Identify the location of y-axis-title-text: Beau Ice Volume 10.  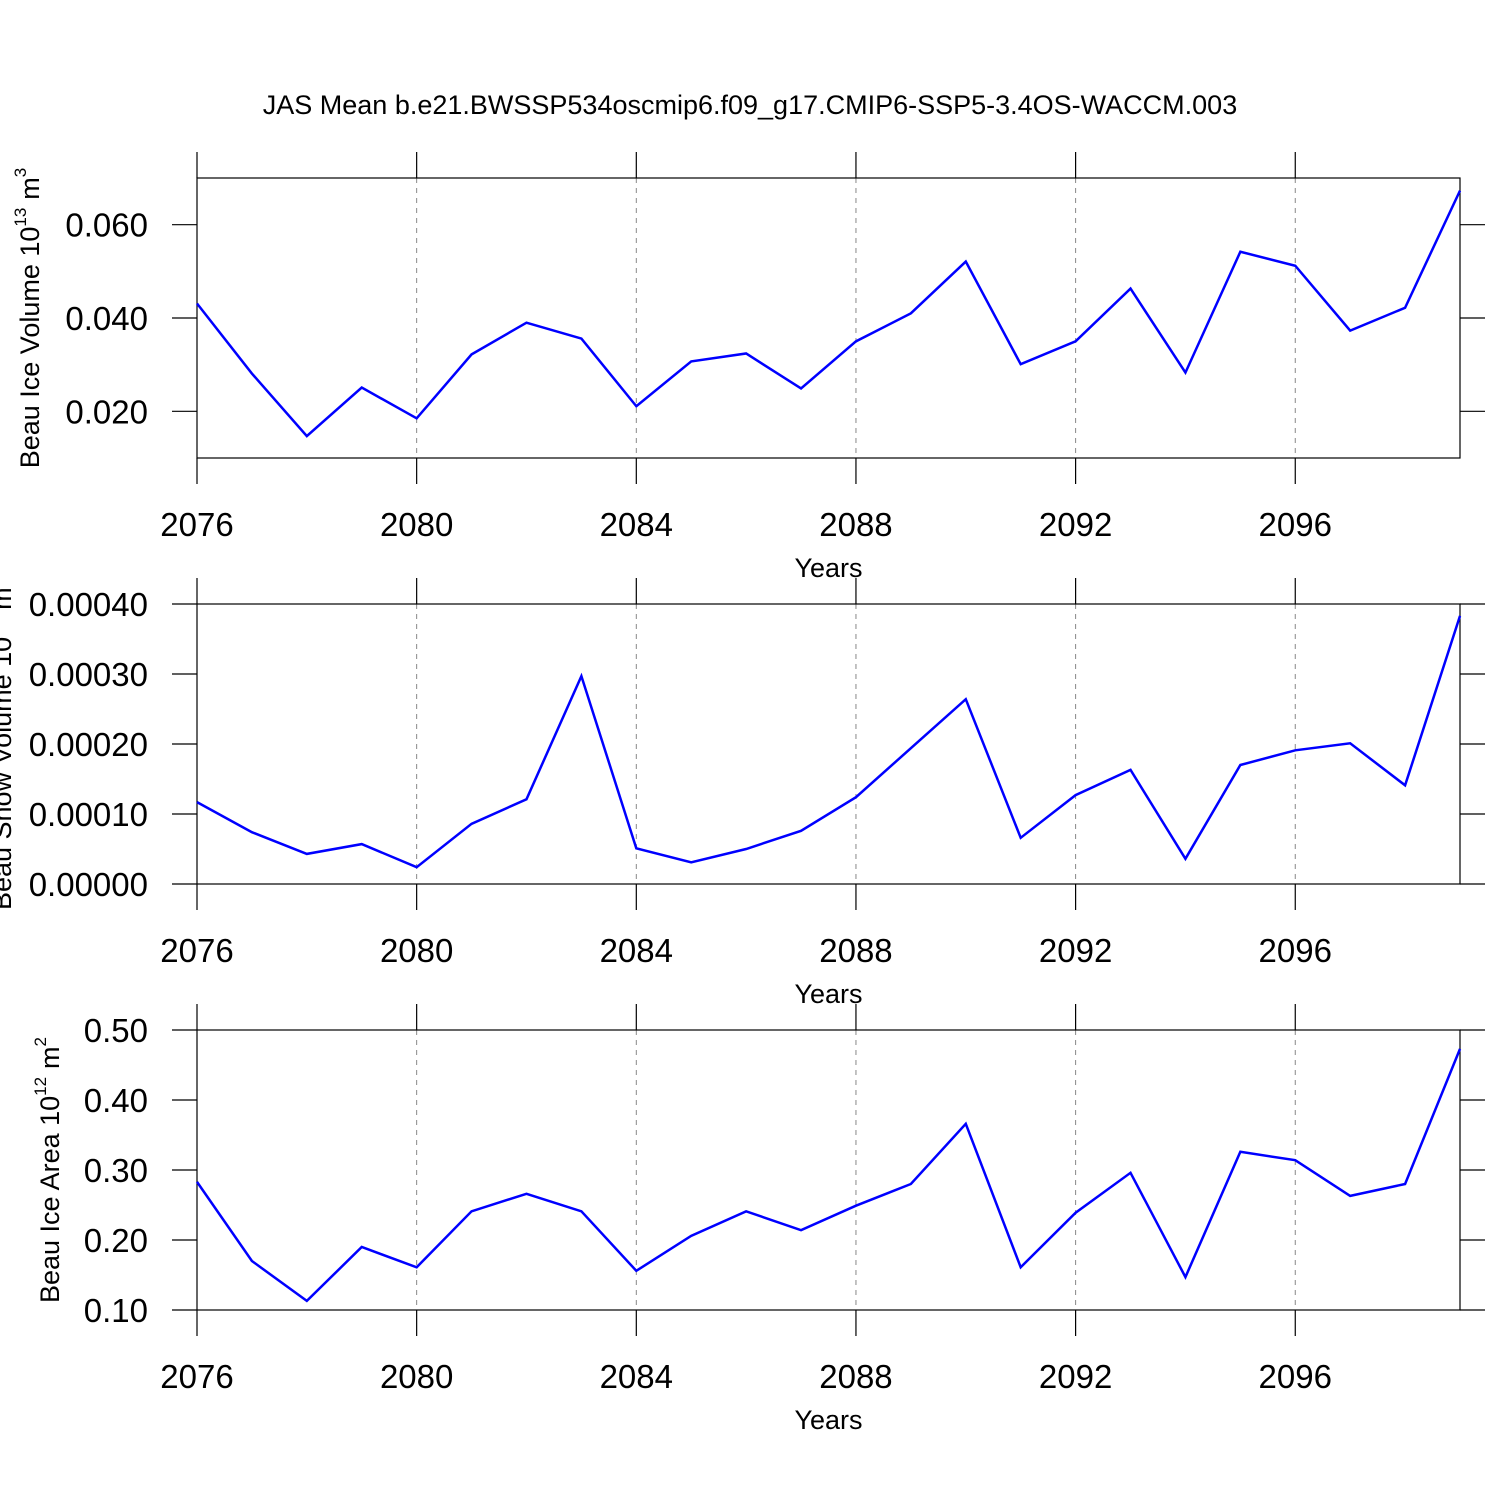
(30, 348).